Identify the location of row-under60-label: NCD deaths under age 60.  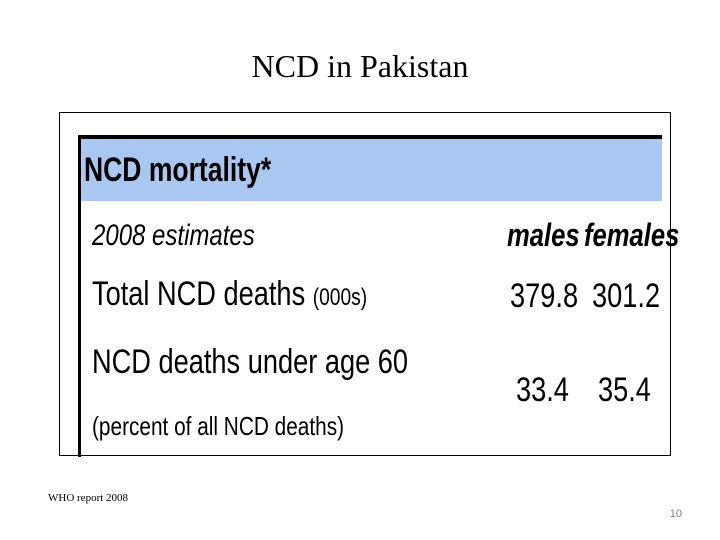
(250, 362).